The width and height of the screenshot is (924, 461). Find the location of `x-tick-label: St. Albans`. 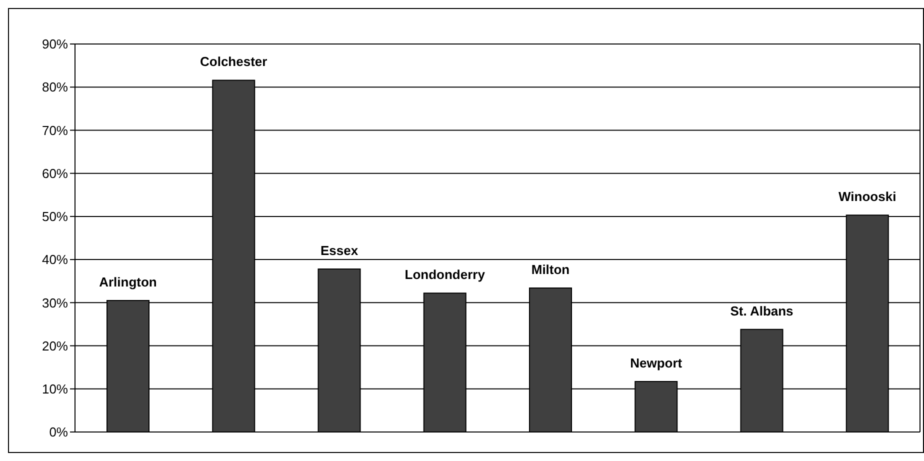

x-tick-label: St. Albans is located at coordinates (762, 310).